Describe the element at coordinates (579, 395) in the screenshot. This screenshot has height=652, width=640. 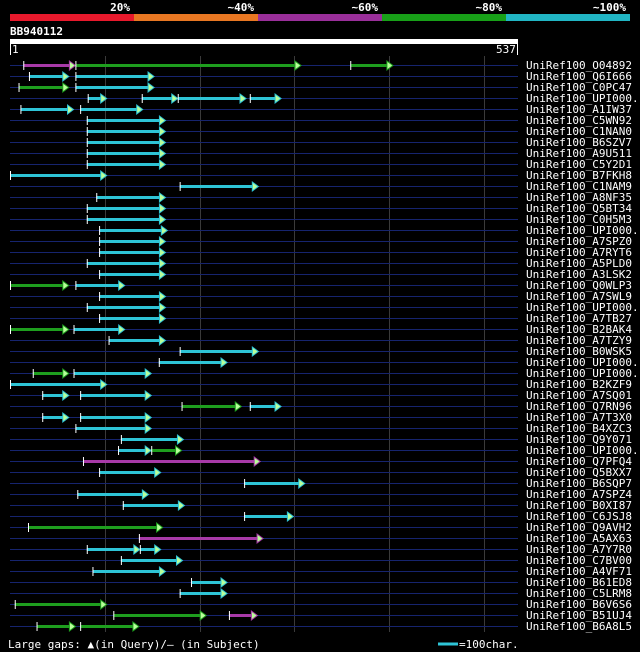
I see `hit-name-link: UniRef100_A7SQ01` at that location.